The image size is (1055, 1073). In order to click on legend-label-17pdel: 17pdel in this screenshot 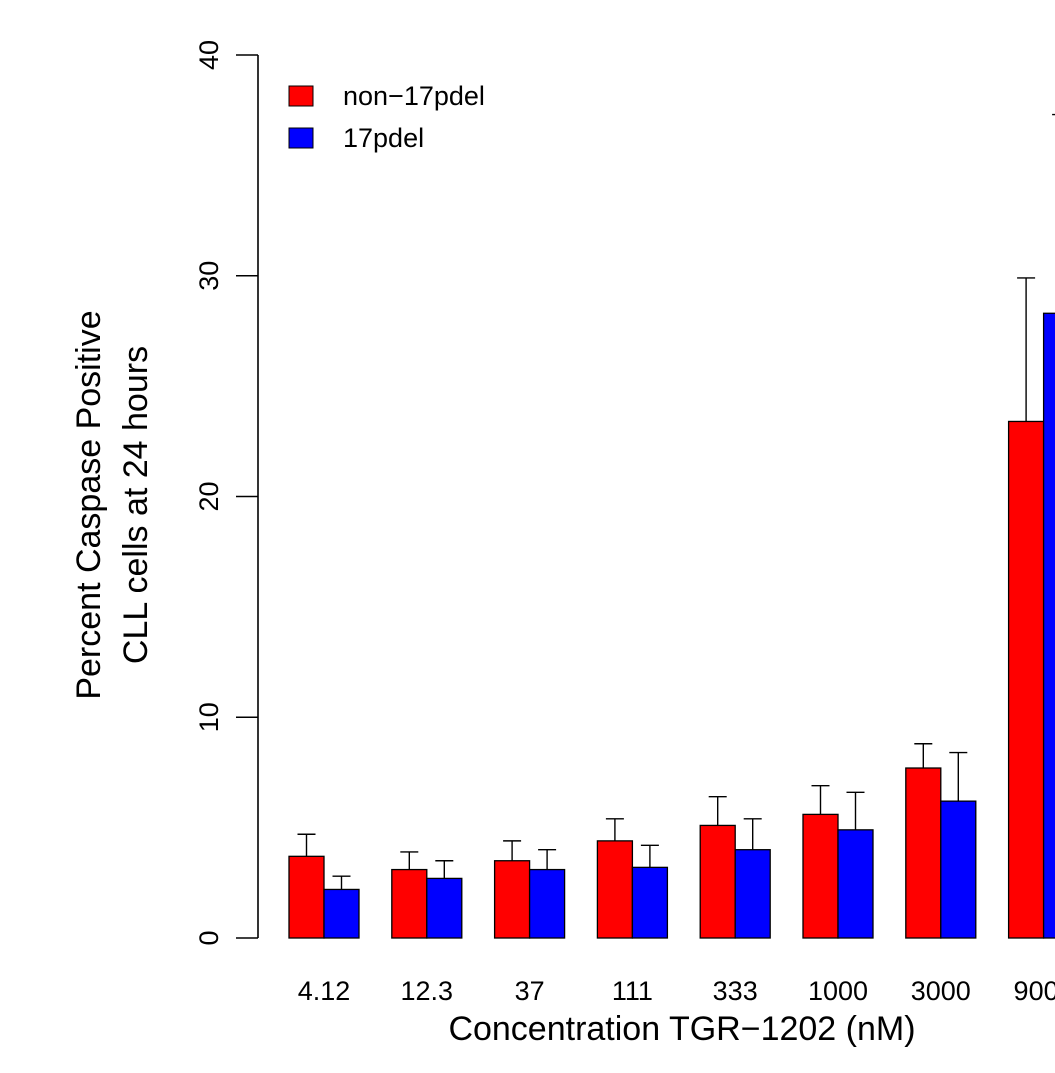, I will do `click(383, 138)`.